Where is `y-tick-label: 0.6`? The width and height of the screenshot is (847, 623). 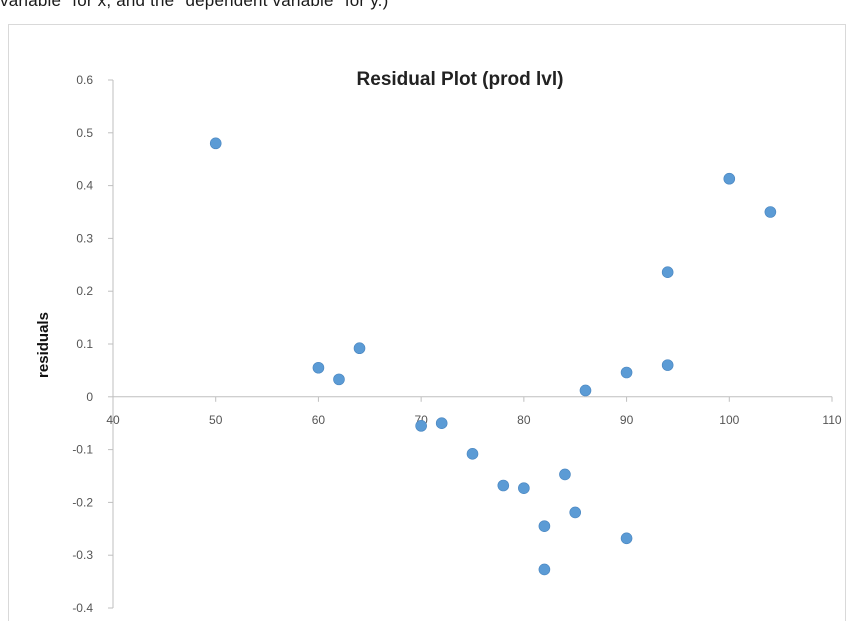
y-tick-label: 0.6 is located at coordinates (84, 80).